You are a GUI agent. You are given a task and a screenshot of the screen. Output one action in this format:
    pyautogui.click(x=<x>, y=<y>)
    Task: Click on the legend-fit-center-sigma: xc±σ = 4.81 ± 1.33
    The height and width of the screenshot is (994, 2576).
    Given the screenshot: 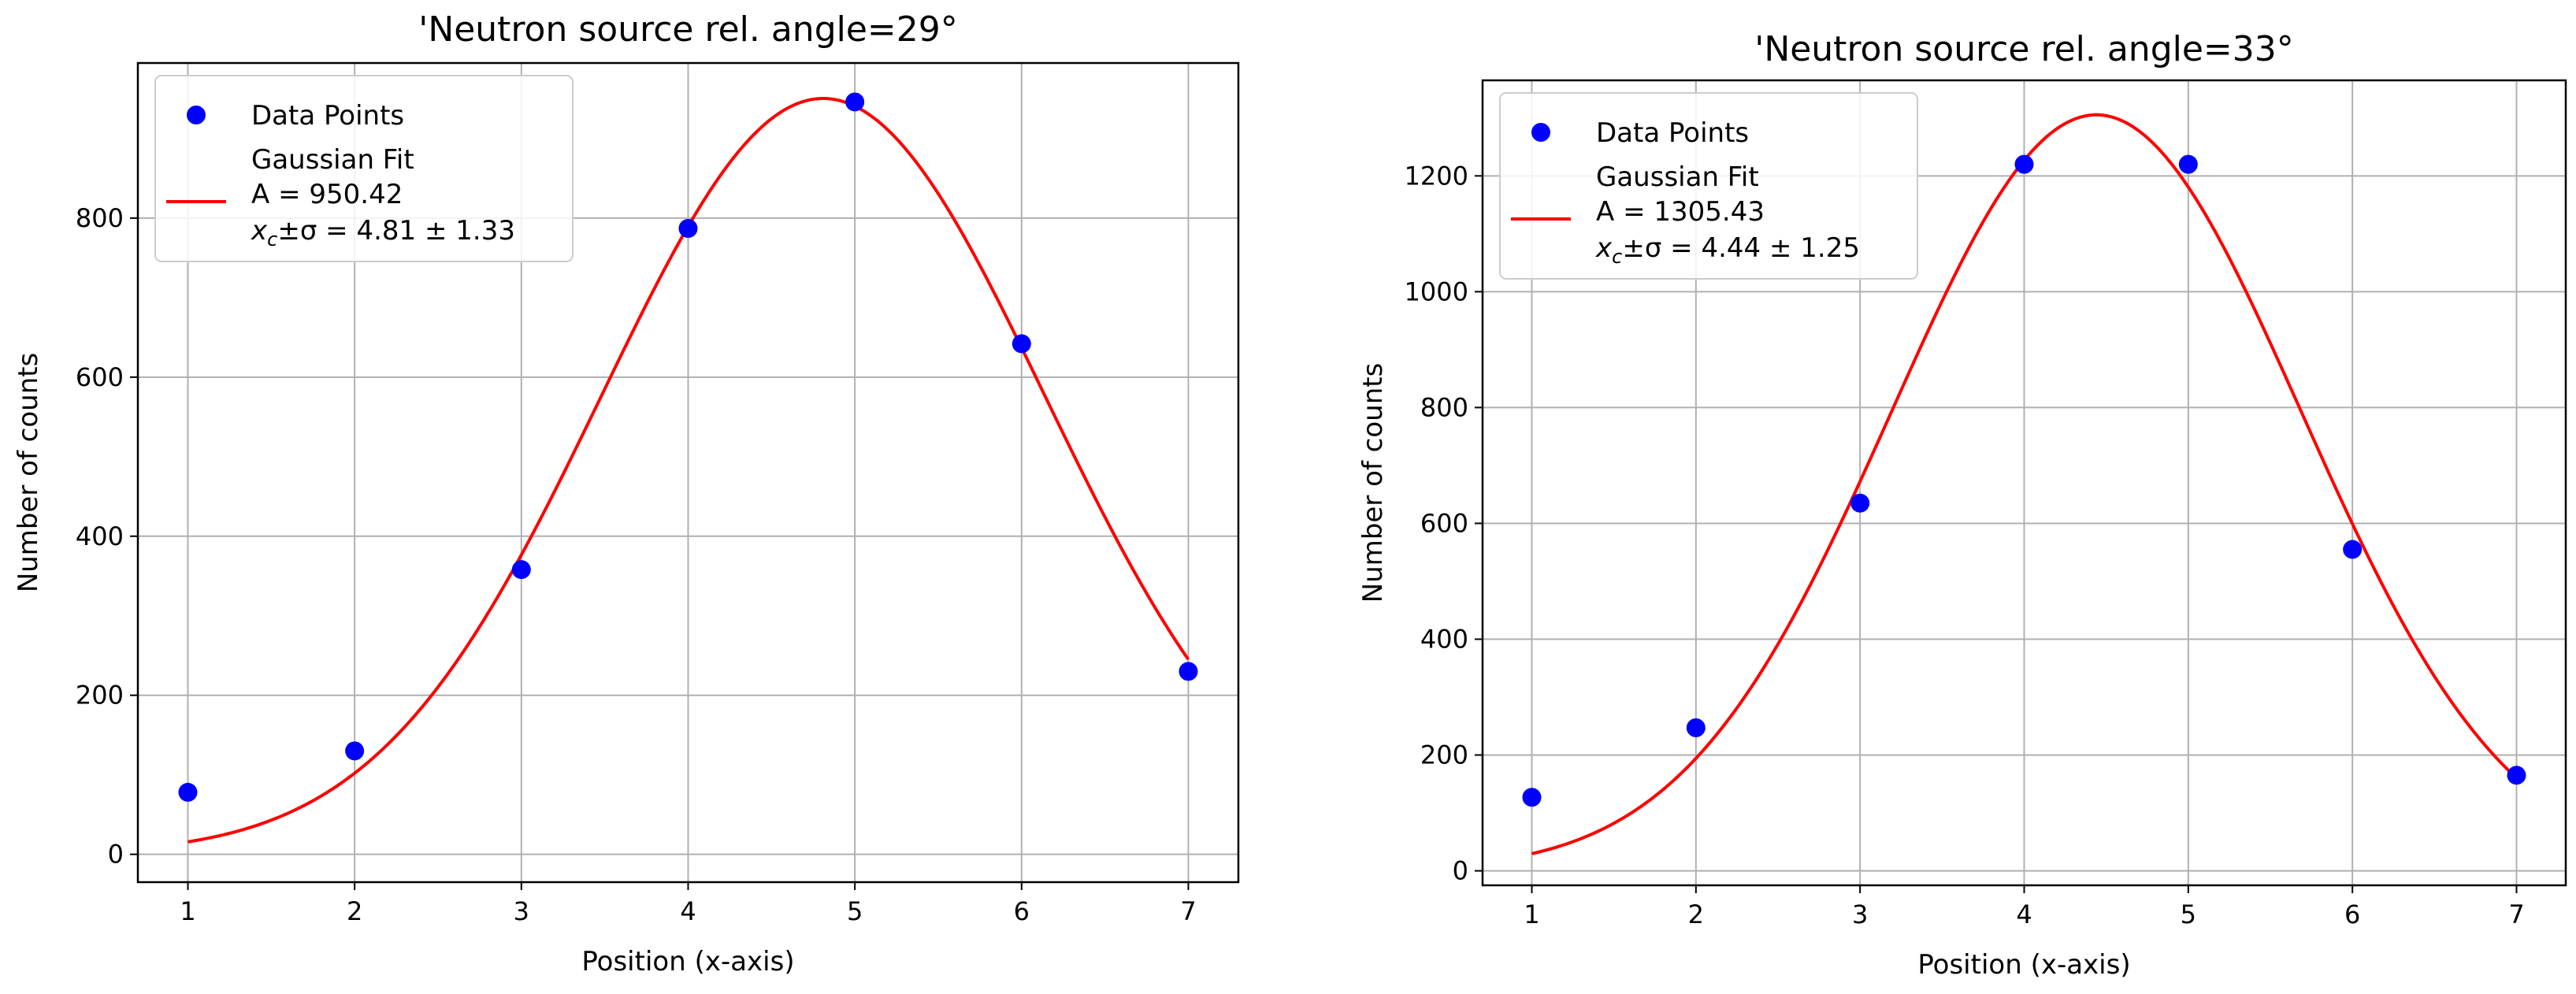 What is the action you would take?
    pyautogui.click(x=383, y=232)
    